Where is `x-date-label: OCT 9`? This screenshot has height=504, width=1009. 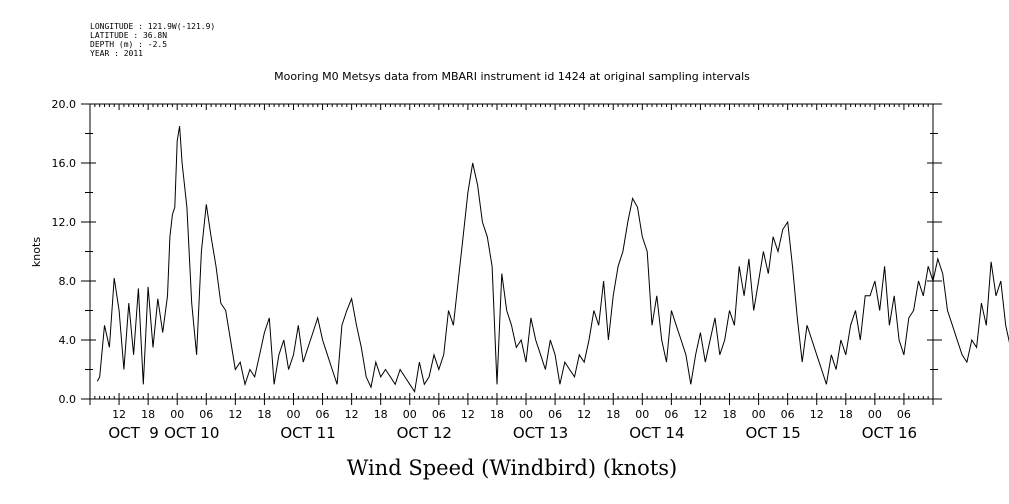 x-date-label: OCT 9 is located at coordinates (133, 433).